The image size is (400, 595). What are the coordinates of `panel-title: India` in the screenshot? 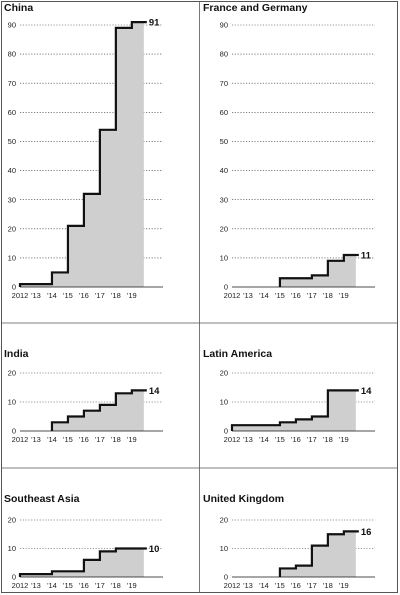 It's located at (16, 354).